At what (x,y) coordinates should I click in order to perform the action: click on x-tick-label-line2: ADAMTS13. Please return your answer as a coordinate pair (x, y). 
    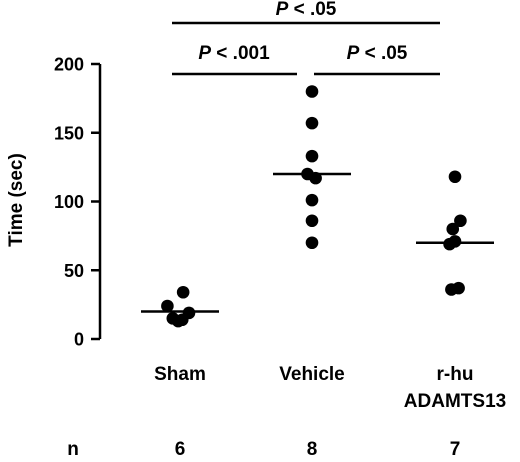
    Looking at the image, I should click on (455, 401).